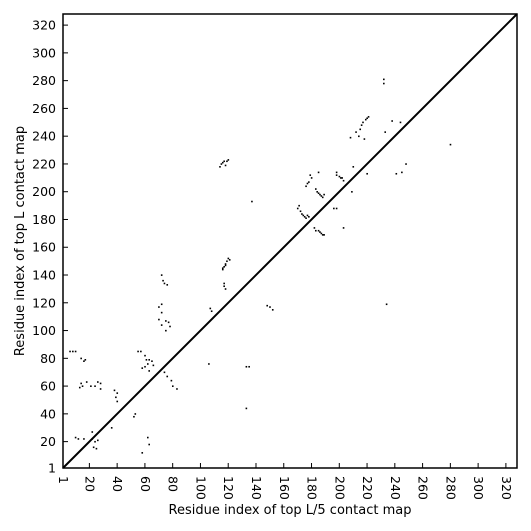 This screenshot has width=531, height=531. Describe the element at coordinates (52, 468) in the screenshot. I see `y-tick-label: 1` at that location.